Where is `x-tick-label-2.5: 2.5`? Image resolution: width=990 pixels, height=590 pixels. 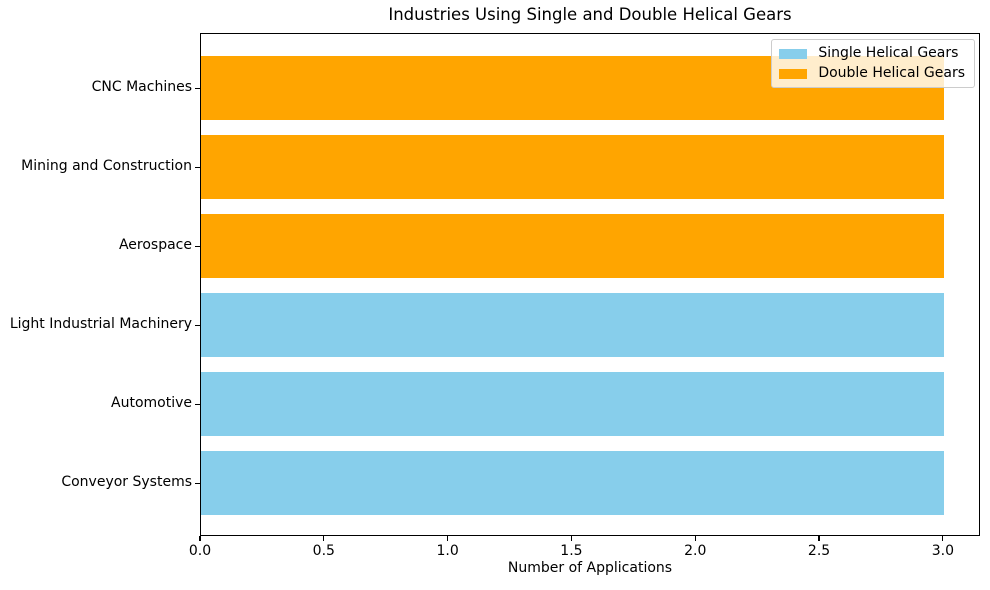
x-tick-label-2.5: 2.5 is located at coordinates (819, 551).